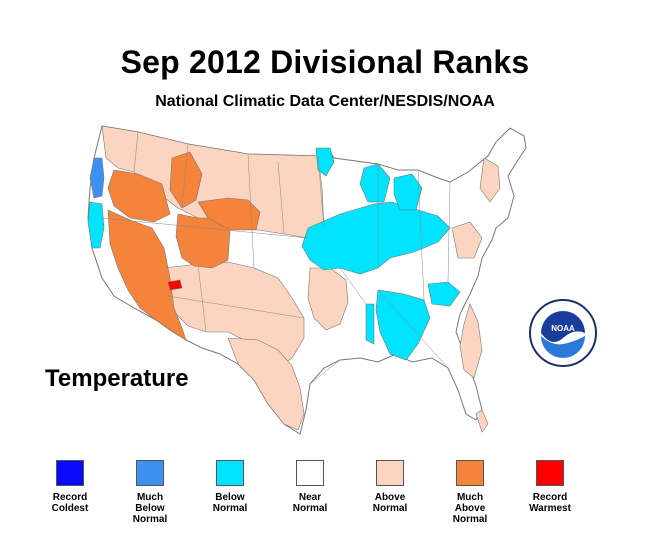 Image resolution: width=650 pixels, height=534 pixels. Describe the element at coordinates (470, 508) in the screenshot. I see `legend-label: Much Above Normal` at that location.